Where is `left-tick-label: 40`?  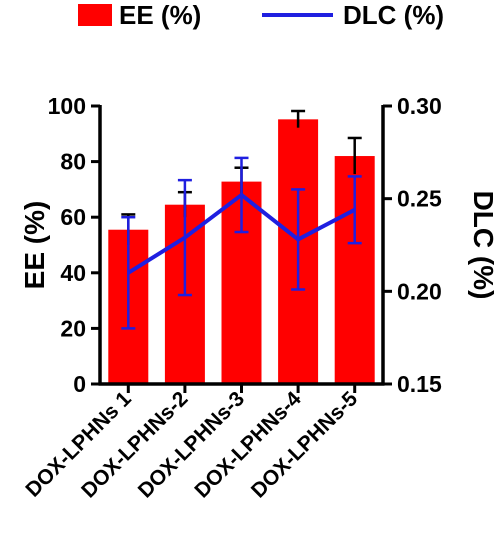 left-tick-label: 40 is located at coordinates (73, 273).